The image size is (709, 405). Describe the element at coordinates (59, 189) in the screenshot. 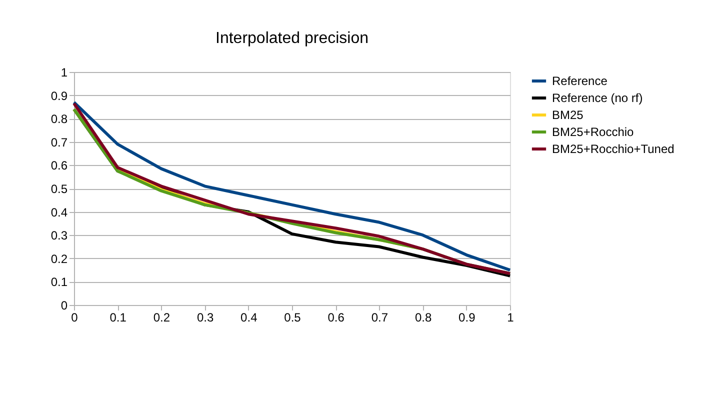

I see `y-tick-label: 0.5` at that location.